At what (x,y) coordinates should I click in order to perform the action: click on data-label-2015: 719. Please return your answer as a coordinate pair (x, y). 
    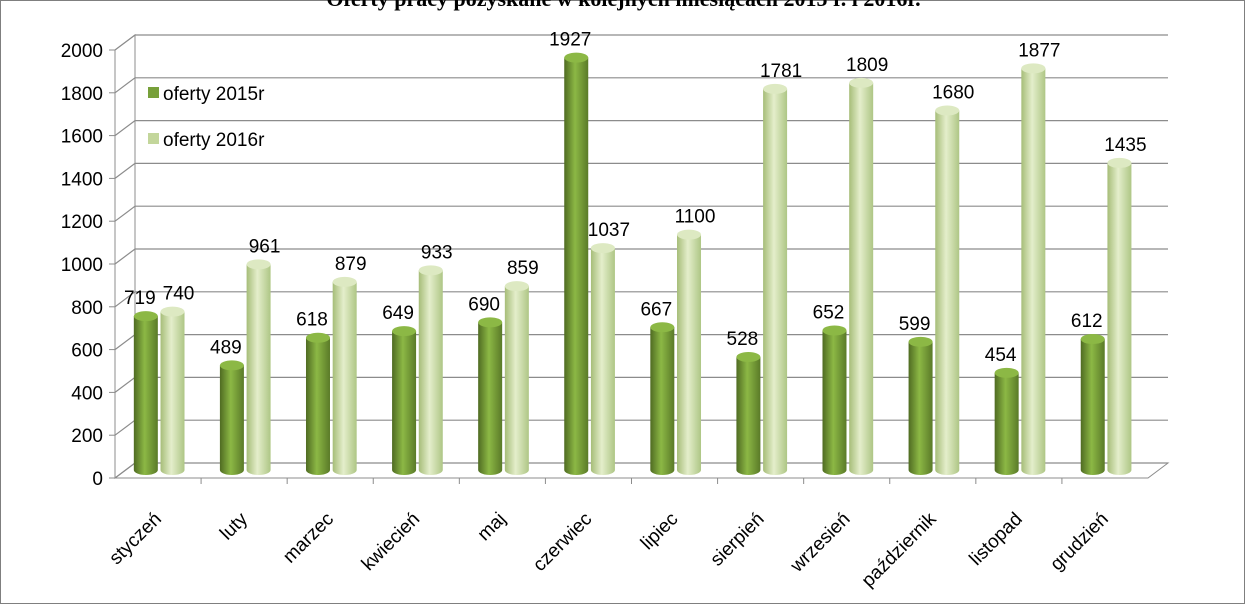
    Looking at the image, I should click on (140, 298).